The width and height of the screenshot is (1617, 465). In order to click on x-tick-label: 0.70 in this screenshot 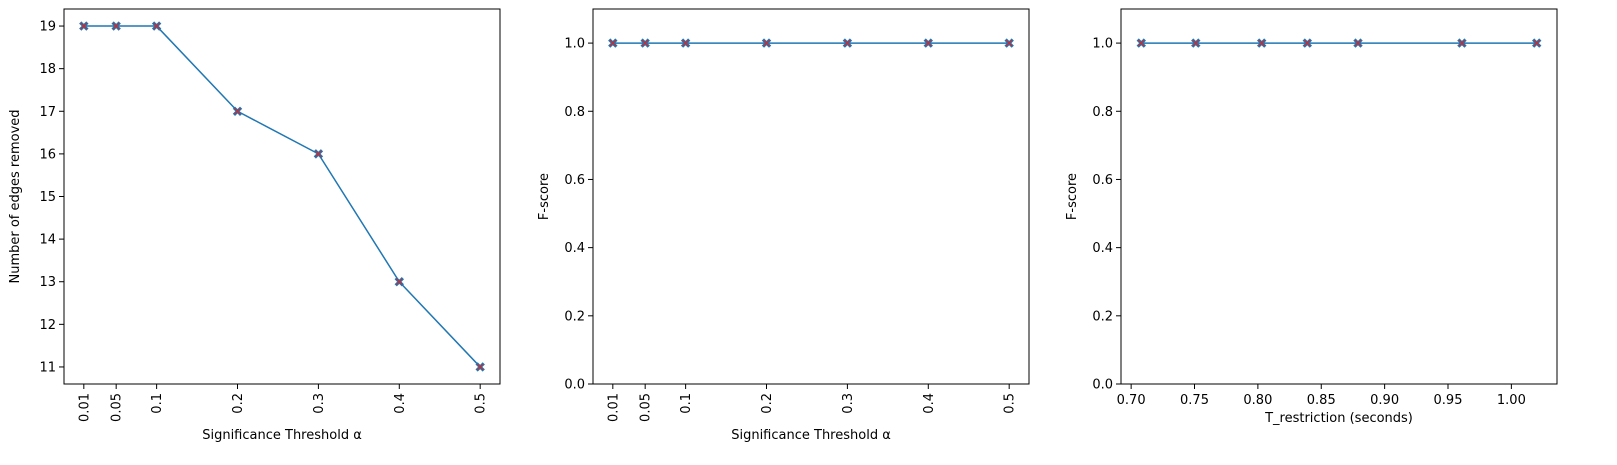, I will do `click(1131, 400)`.